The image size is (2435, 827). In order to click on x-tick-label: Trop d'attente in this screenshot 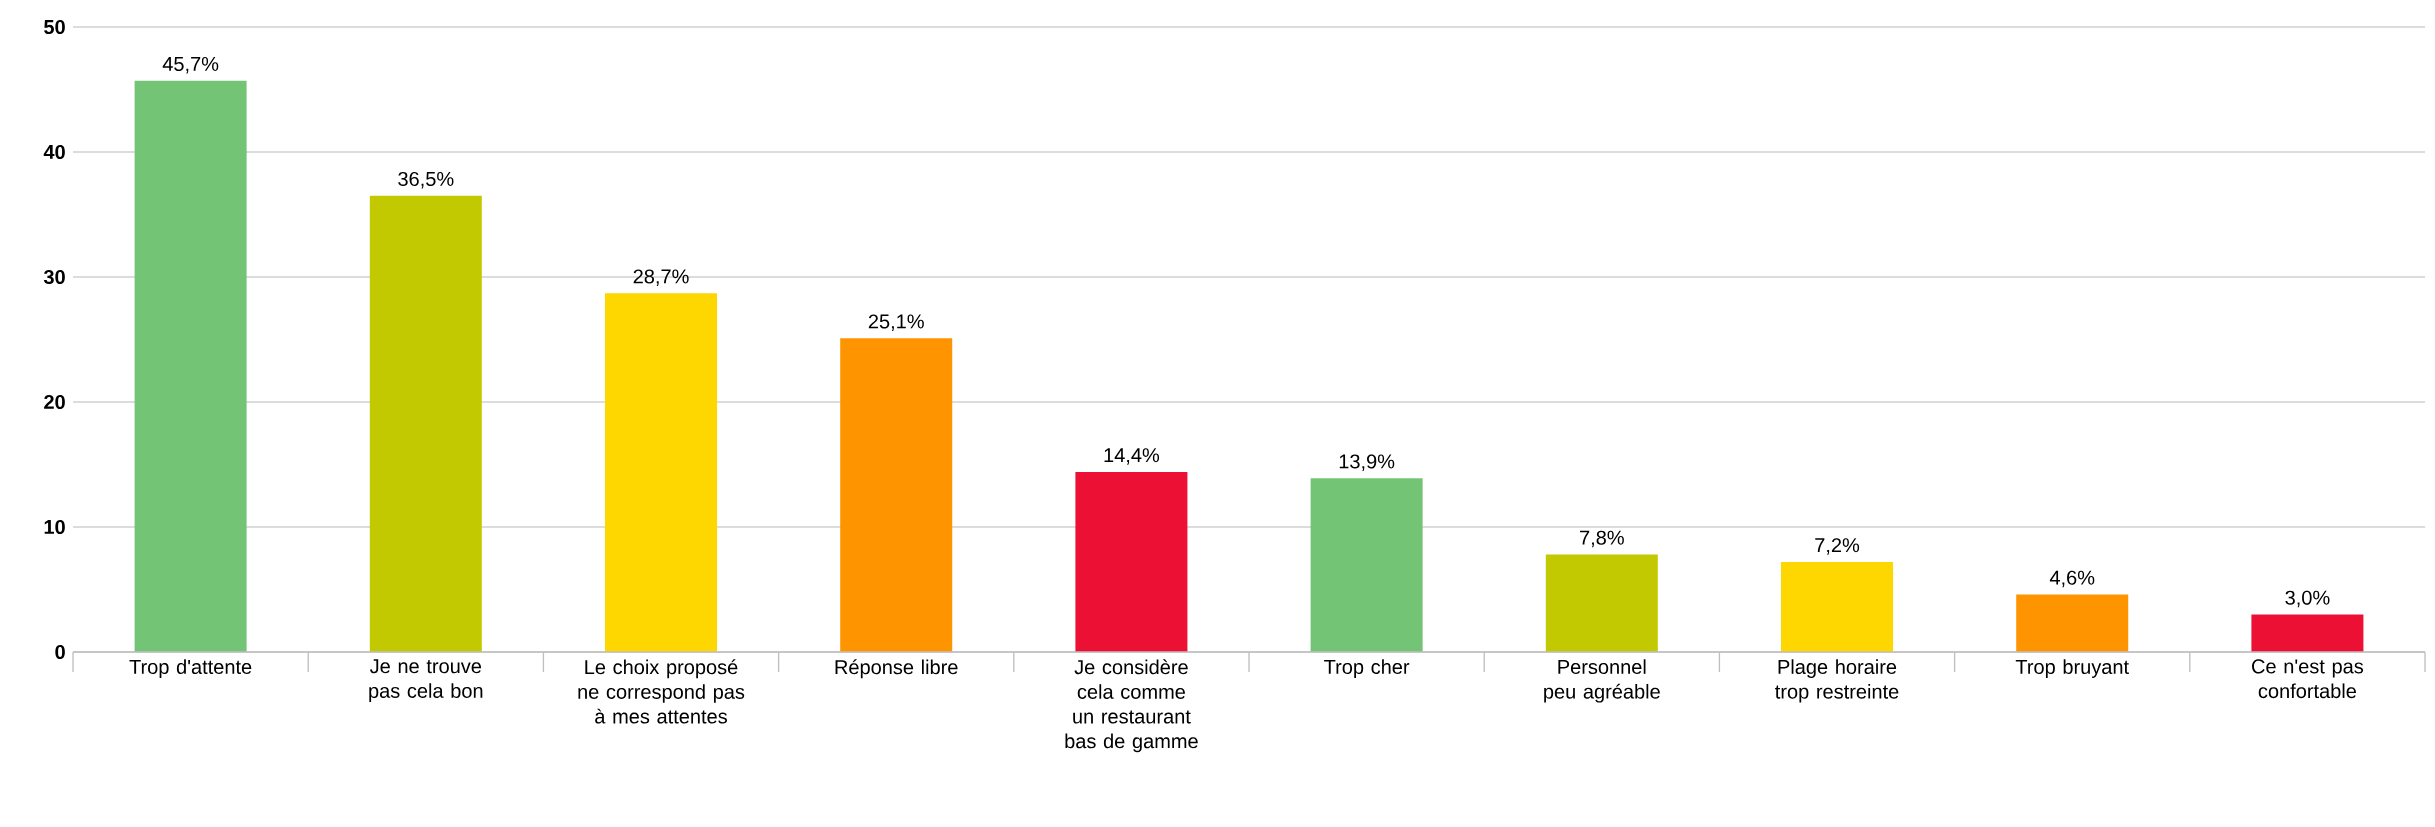, I will do `click(190, 668)`.